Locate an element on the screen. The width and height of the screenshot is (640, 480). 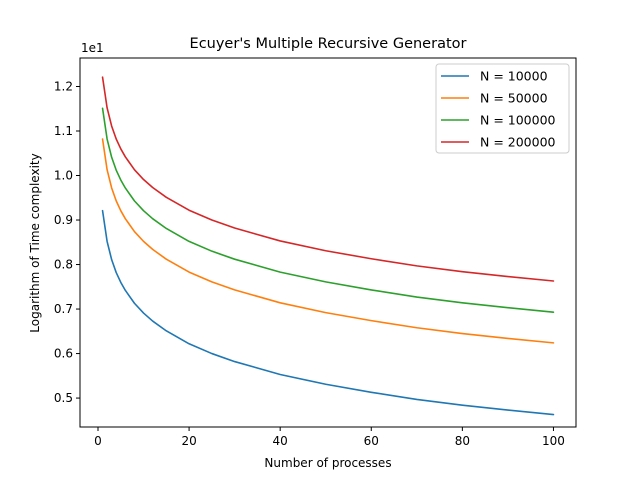
legend-label-1: N = 10000 is located at coordinates (514, 76).